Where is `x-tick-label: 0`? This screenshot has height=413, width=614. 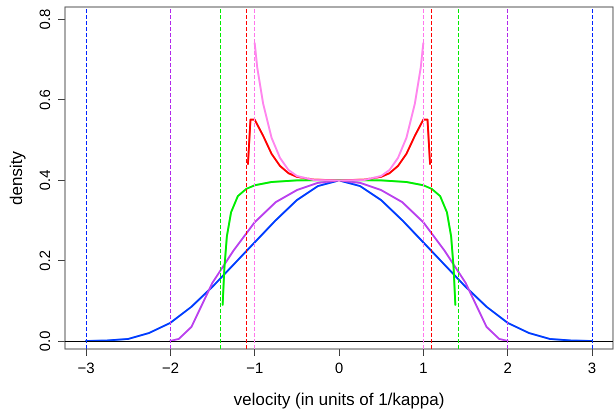 x-tick-label: 0 is located at coordinates (339, 368).